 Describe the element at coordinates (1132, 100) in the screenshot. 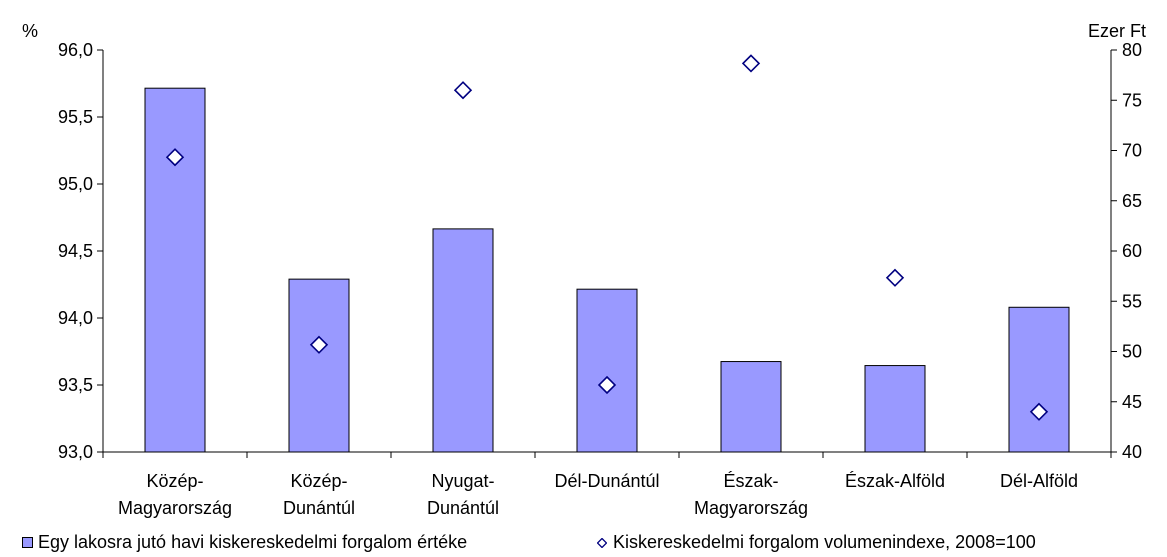

I see `right-tick-label: 75` at that location.